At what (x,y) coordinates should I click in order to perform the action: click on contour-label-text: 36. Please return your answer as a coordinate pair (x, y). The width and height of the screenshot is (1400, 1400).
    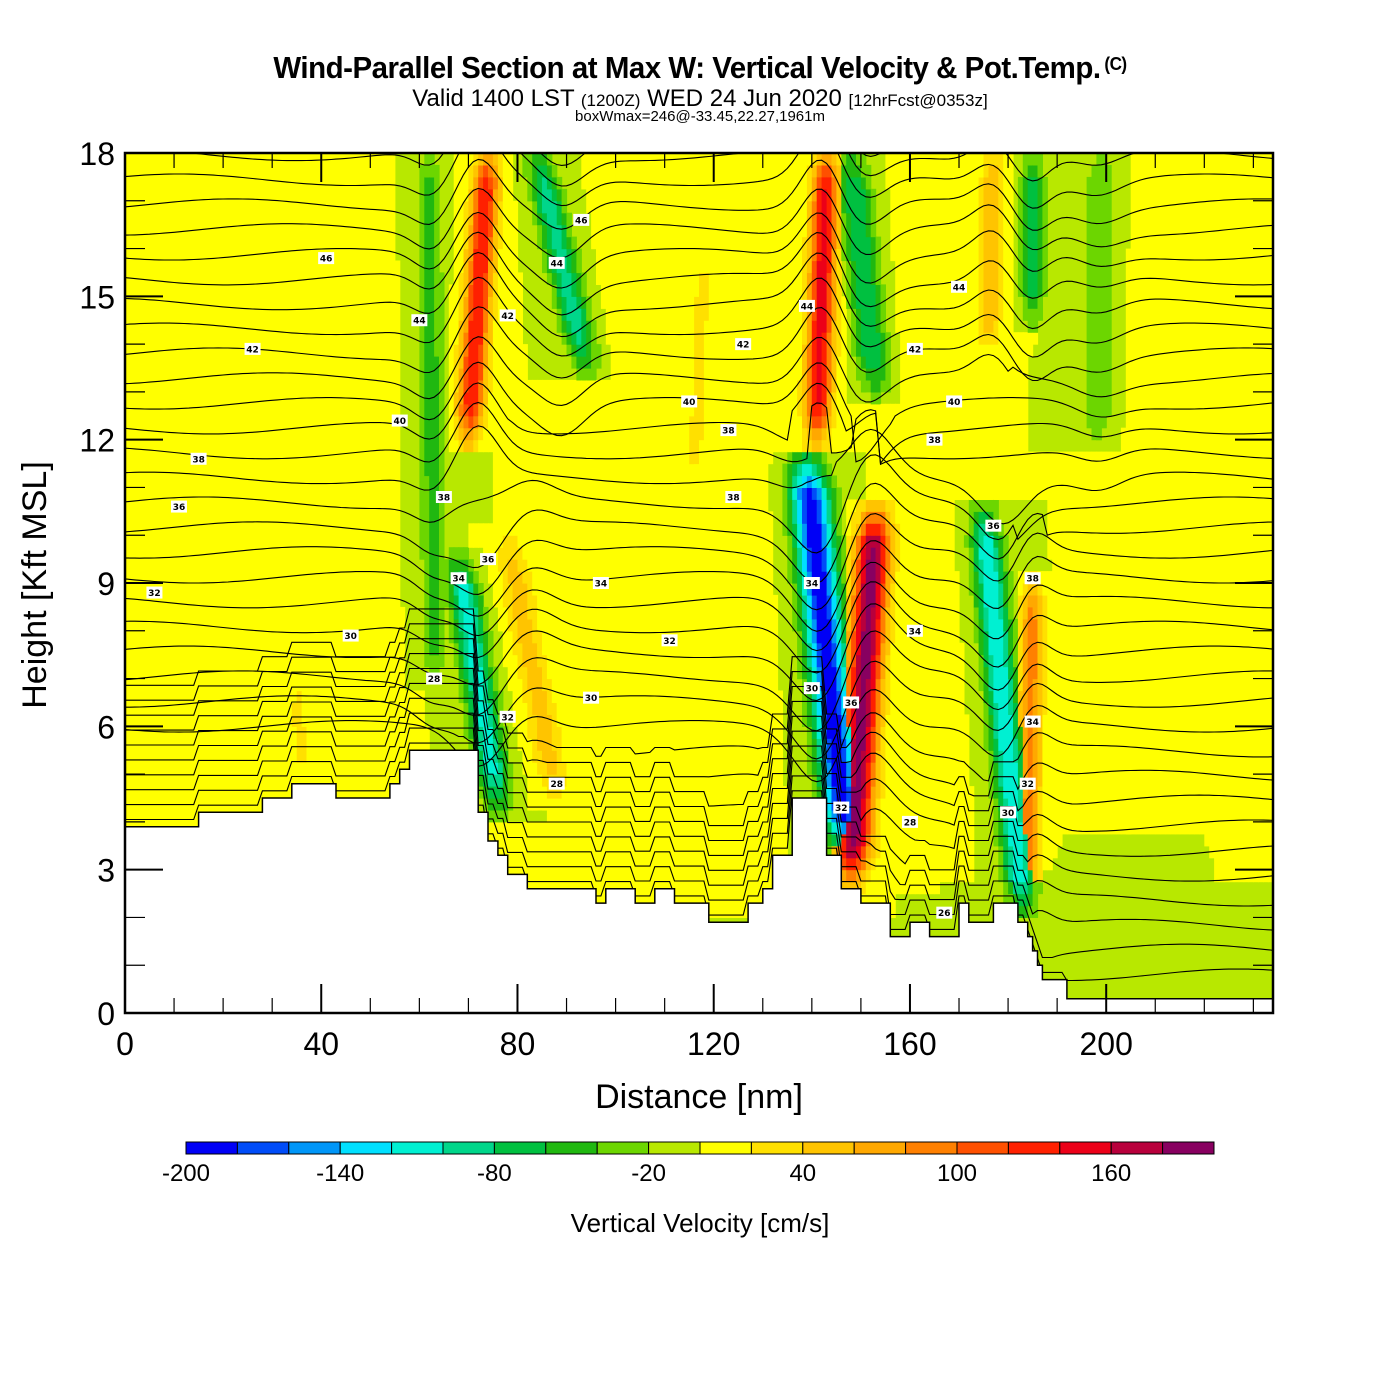
    Looking at the image, I should click on (179, 508).